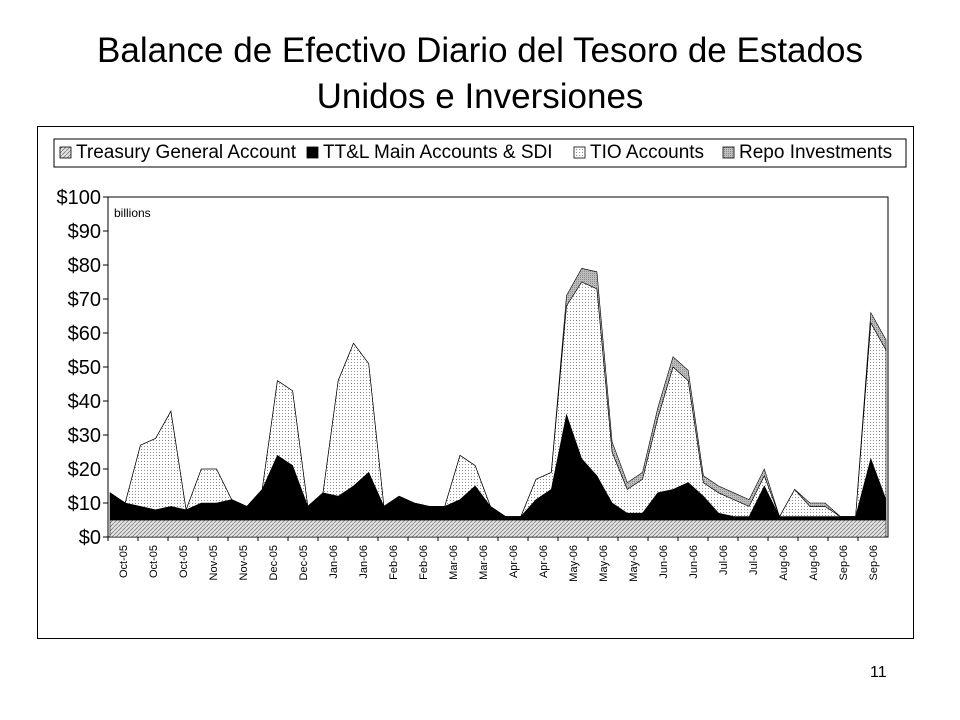 The image size is (960, 720). I want to click on title-line-2: Unidos e Inversiones, so click(480, 96).